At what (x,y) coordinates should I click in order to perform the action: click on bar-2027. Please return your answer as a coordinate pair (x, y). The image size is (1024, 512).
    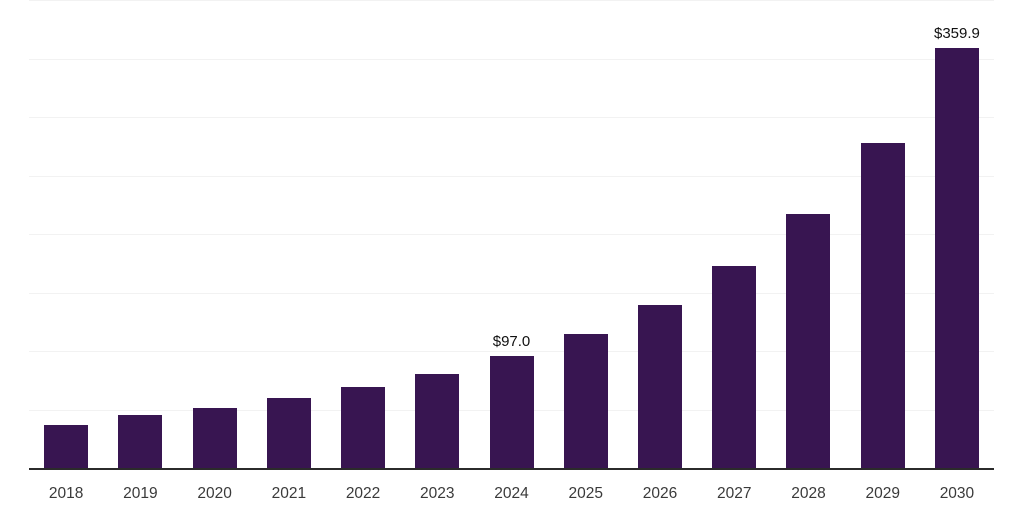
    Looking at the image, I should click on (734, 367).